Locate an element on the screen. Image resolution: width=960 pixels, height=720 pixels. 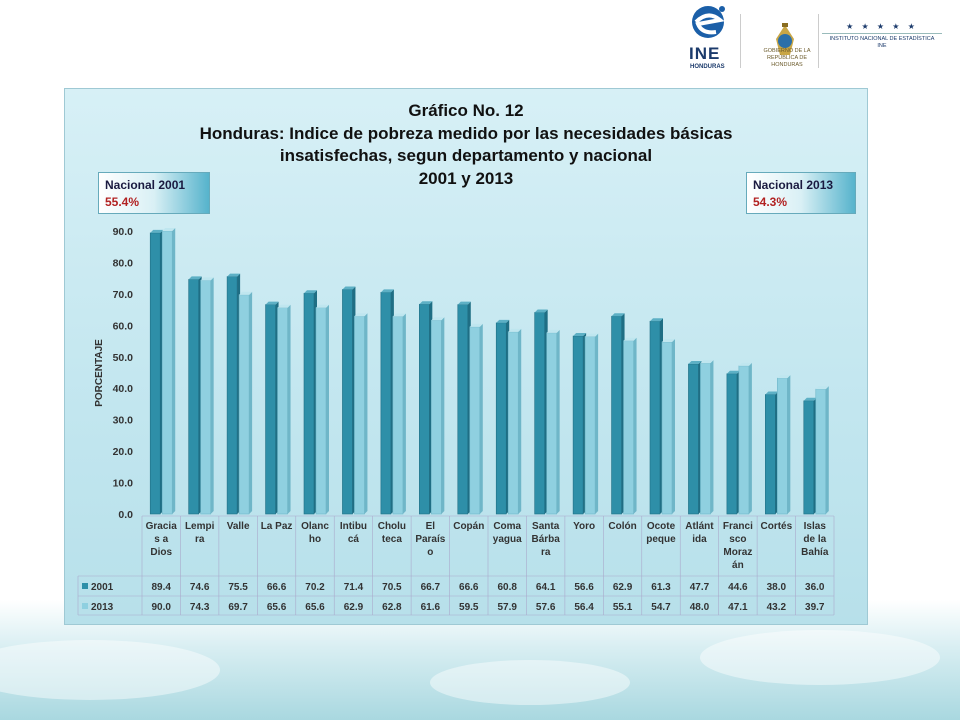
data-label-2001: 56.6 is located at coordinates (584, 587).